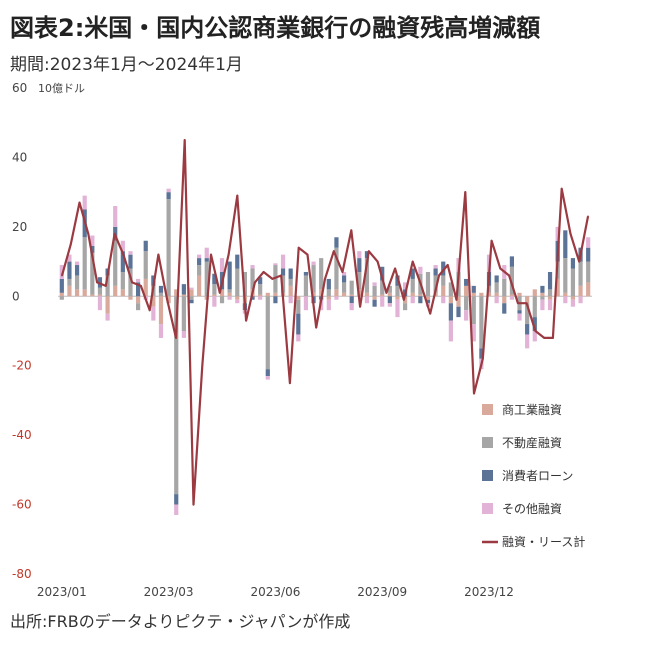 The height and width of the screenshot is (649, 656). Describe the element at coordinates (382, 592) in the screenshot. I see `x-tick-label-3: 2023/09` at that location.